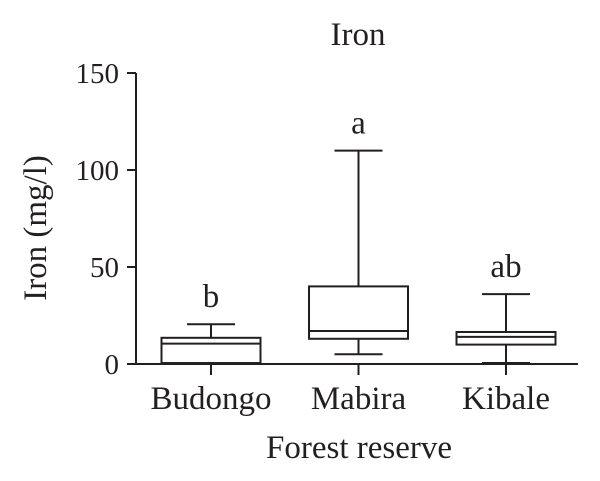  I want to click on significance-letter: b, so click(211, 297).